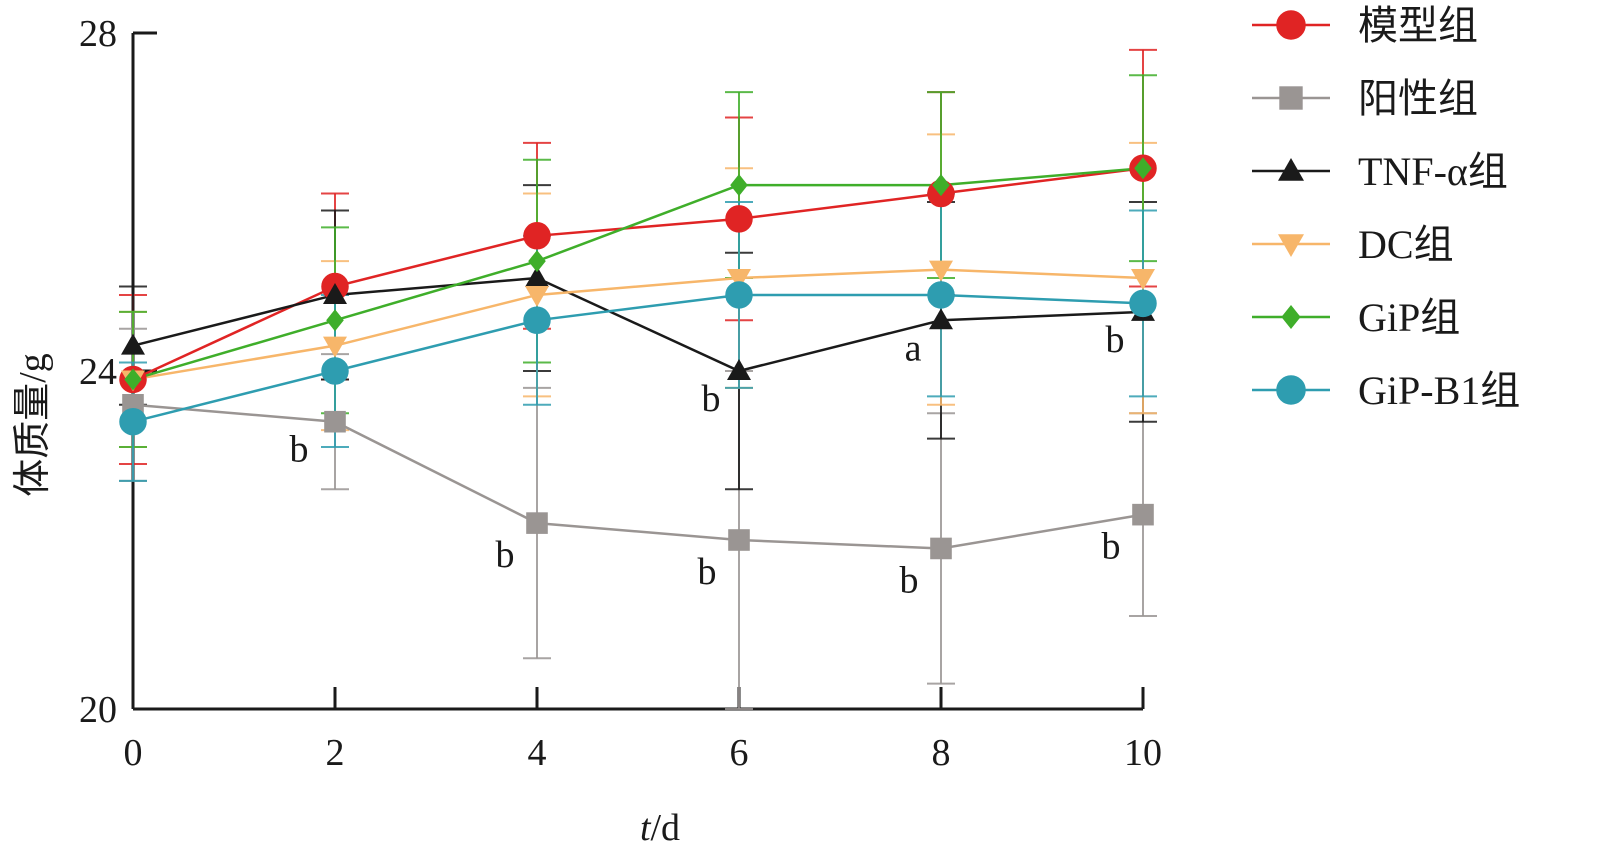 The width and height of the screenshot is (1610, 859). I want to click on legend-label: 阳性组, so click(1418, 98).